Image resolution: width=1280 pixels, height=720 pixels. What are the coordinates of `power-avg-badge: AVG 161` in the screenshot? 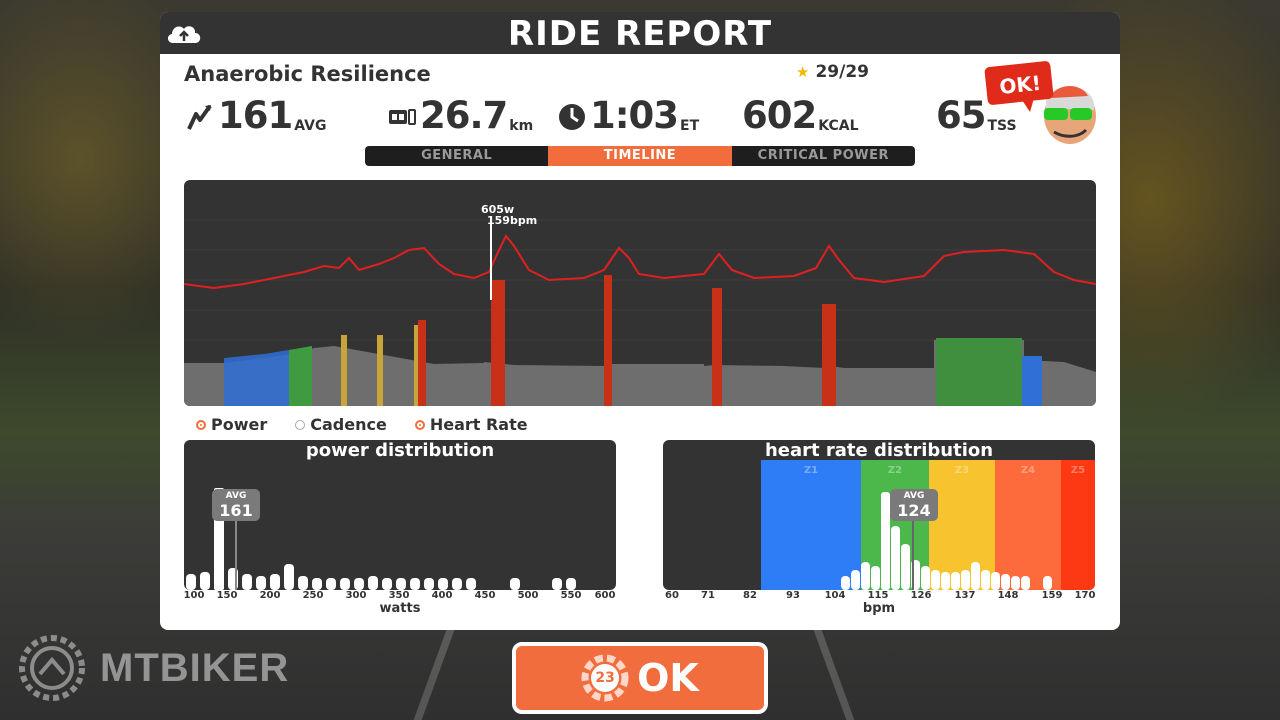 It's located at (236, 505).